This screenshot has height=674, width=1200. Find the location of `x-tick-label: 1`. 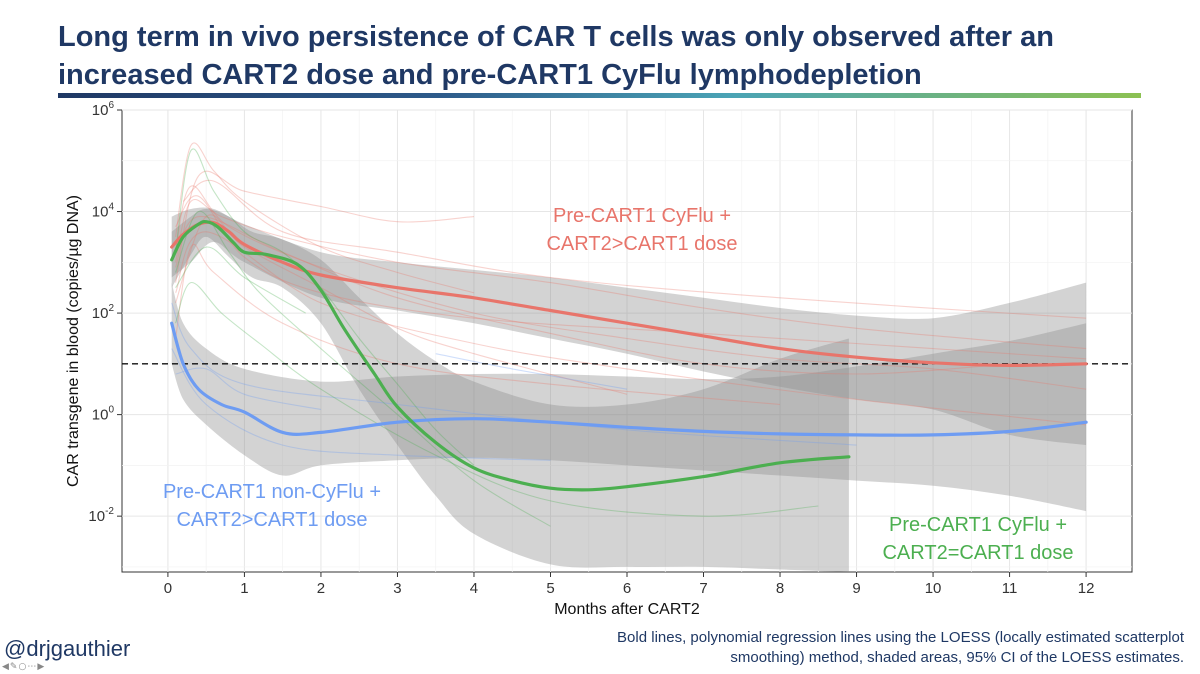

x-tick-label: 1 is located at coordinates (244, 588).